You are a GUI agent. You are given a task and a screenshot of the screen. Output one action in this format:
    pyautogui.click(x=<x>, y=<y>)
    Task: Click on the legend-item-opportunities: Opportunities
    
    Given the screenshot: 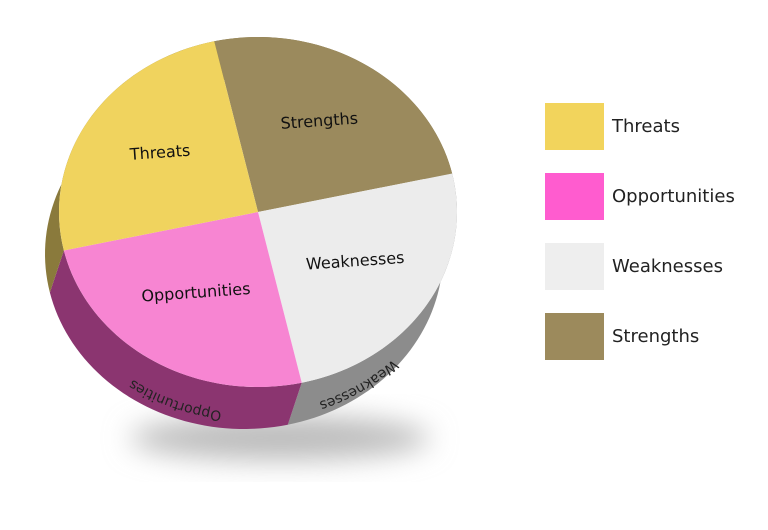 What is the action you would take?
    pyautogui.click(x=640, y=196)
    